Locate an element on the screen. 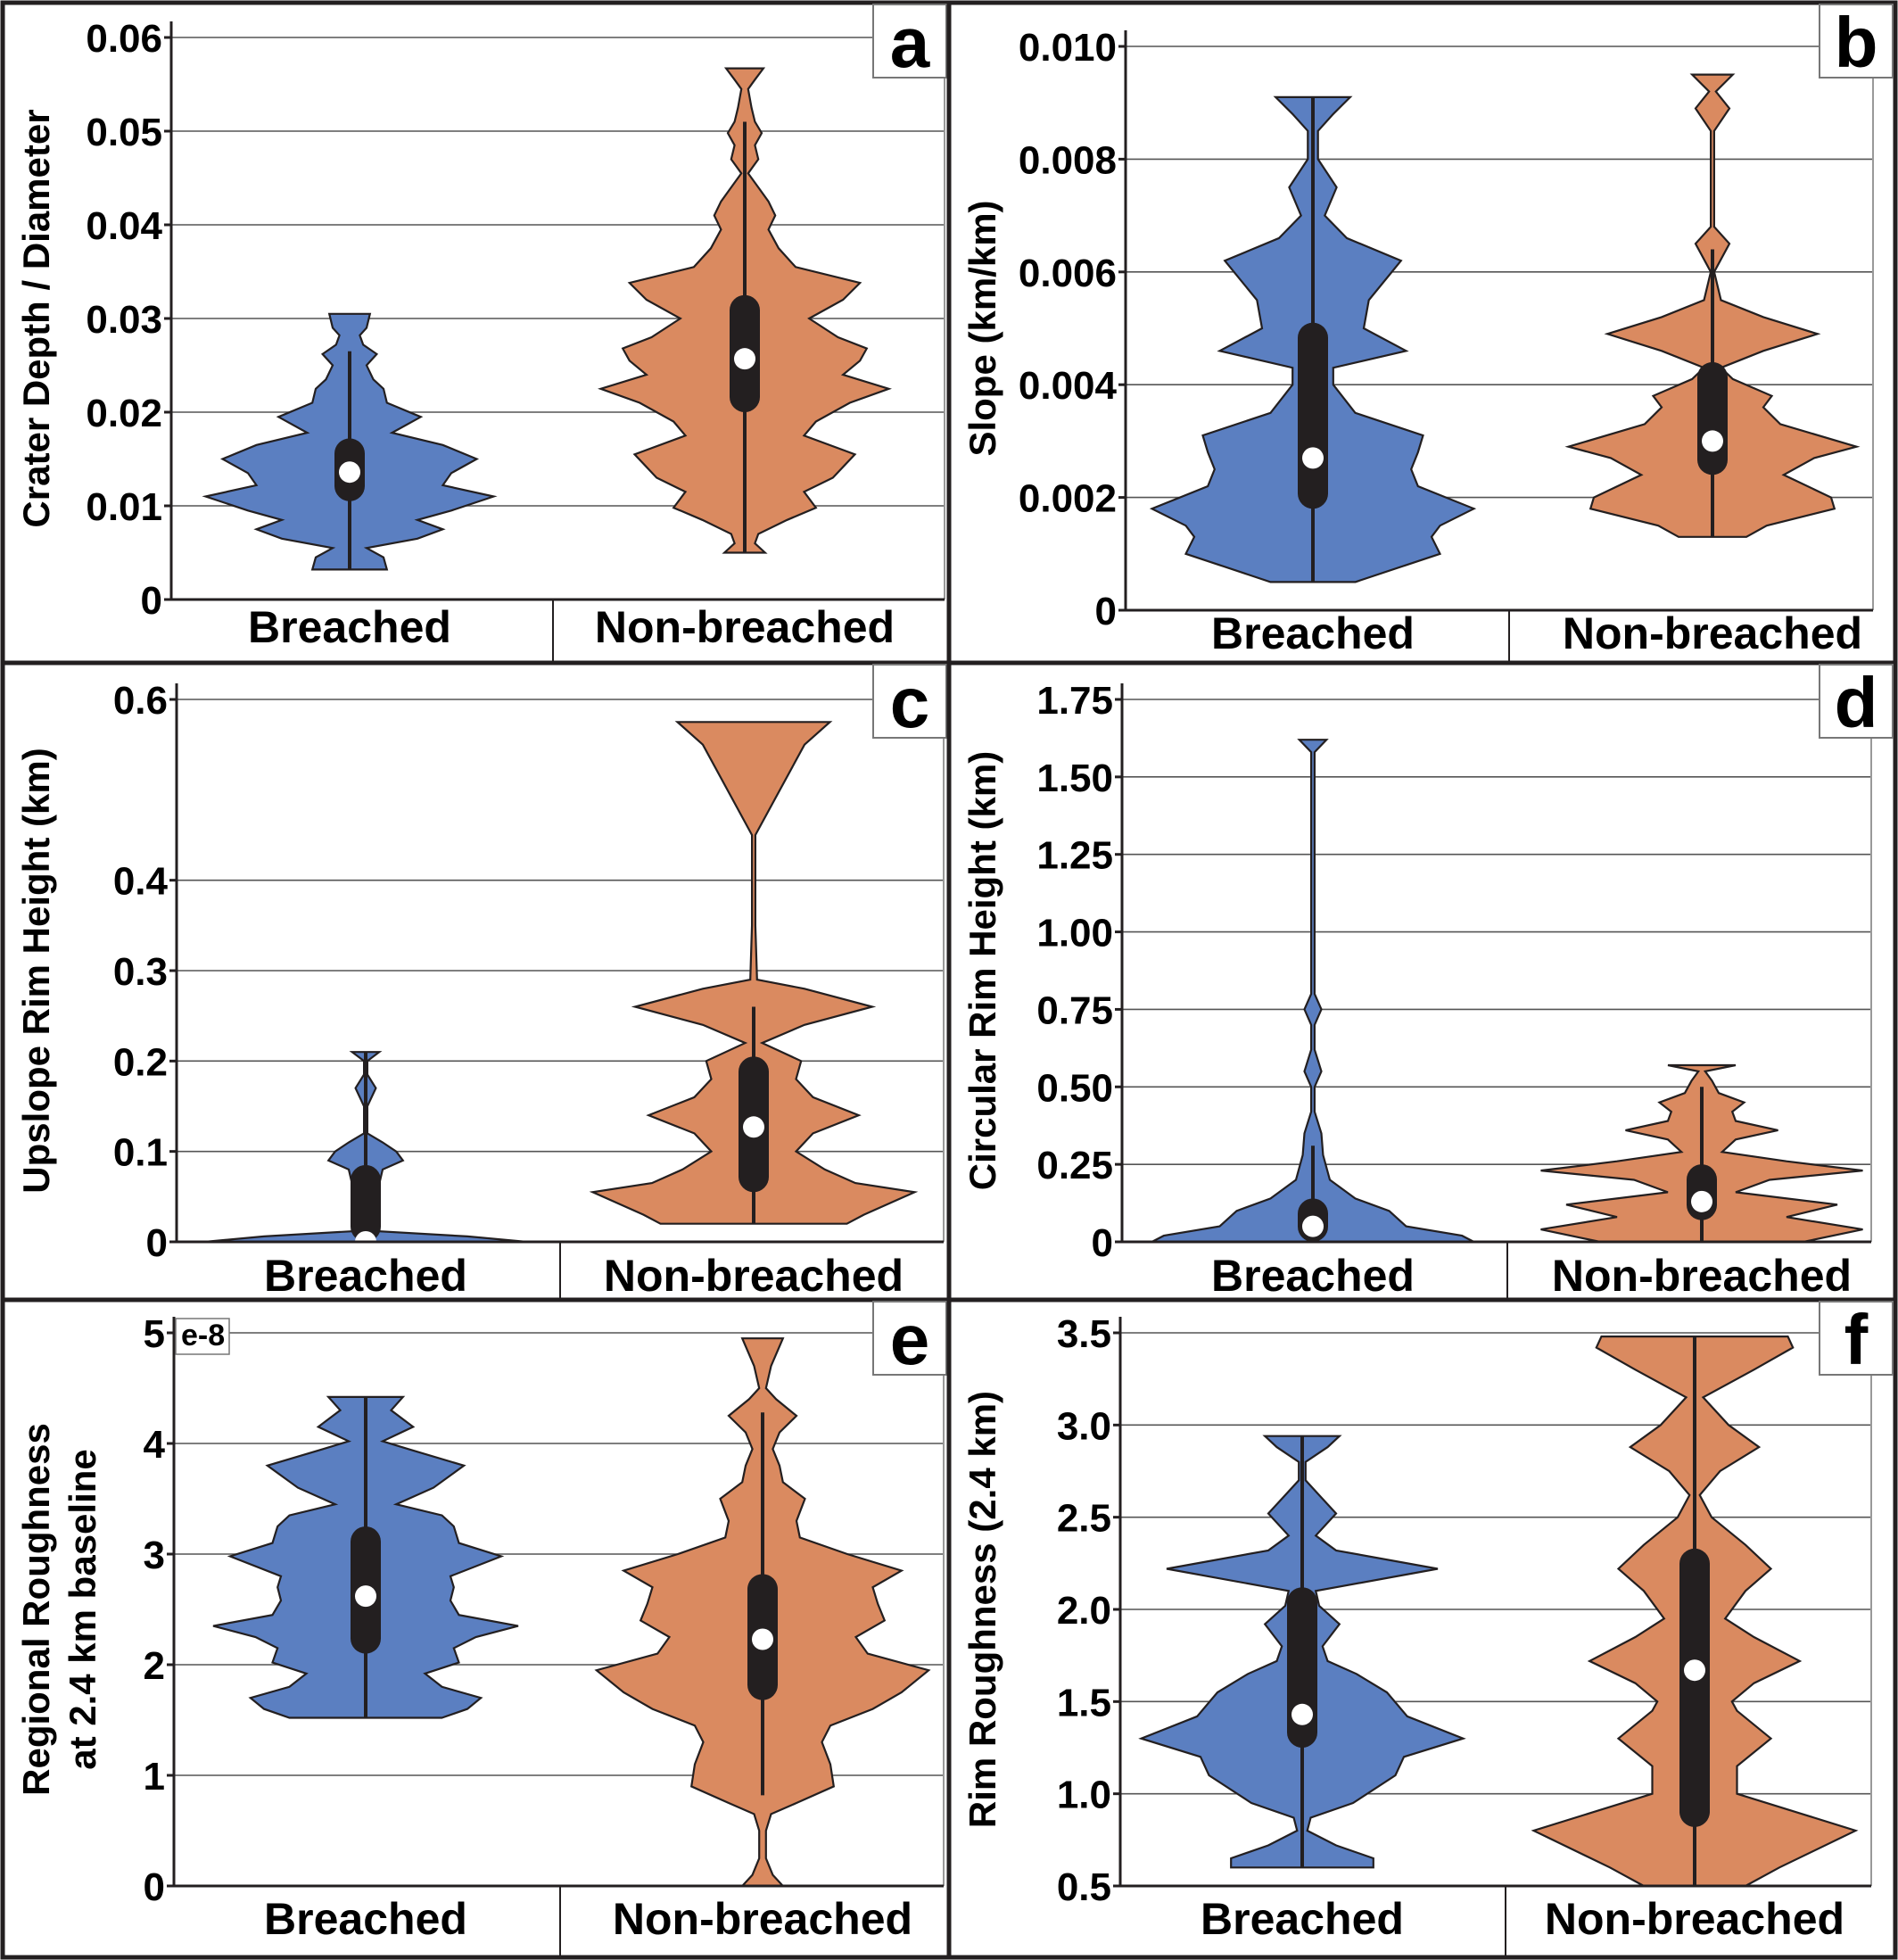  y-tick-label: 0.3 is located at coordinates (140, 972).